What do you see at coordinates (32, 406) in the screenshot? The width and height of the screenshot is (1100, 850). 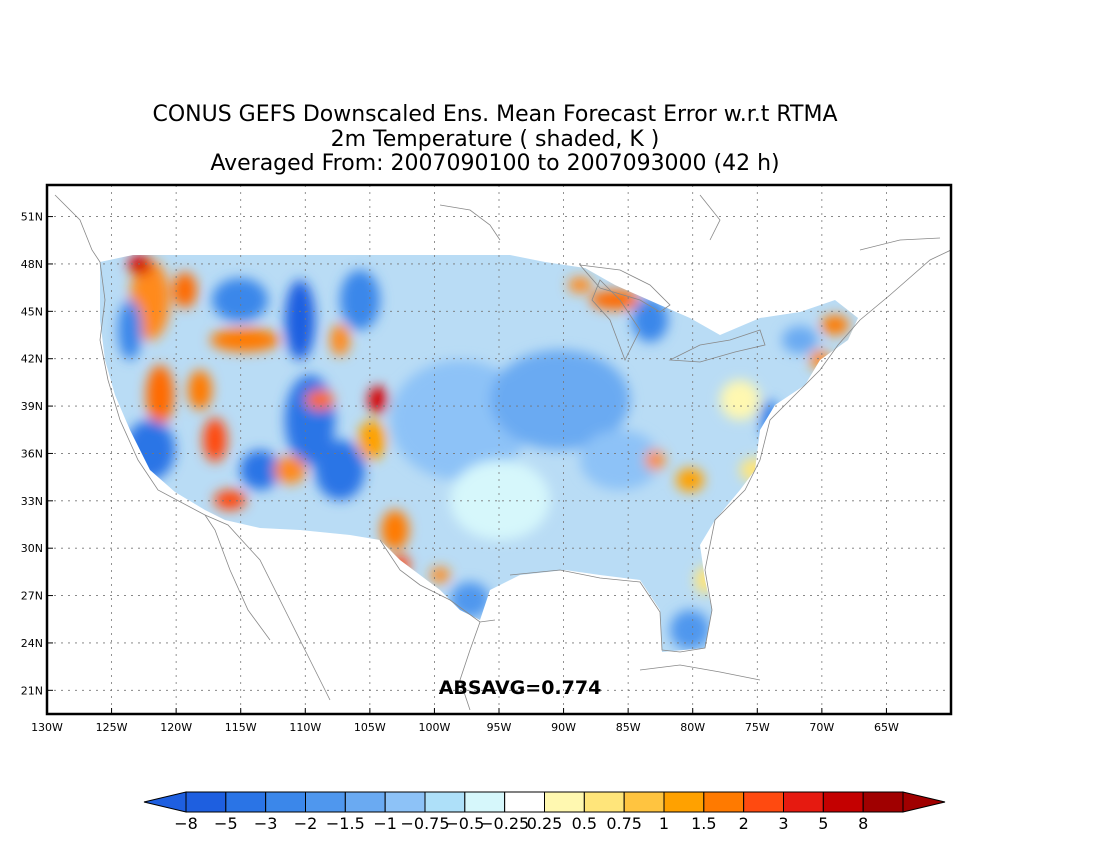 I see `lat-tick-label: 39N` at bounding box center [32, 406].